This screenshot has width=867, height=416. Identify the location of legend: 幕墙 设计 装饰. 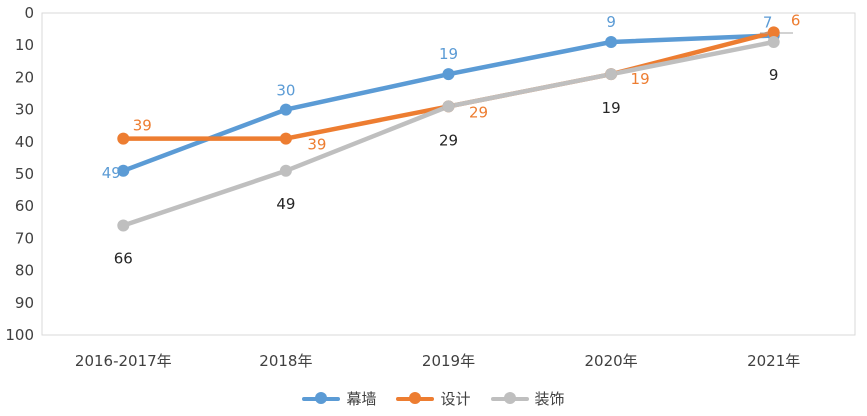
(433, 398).